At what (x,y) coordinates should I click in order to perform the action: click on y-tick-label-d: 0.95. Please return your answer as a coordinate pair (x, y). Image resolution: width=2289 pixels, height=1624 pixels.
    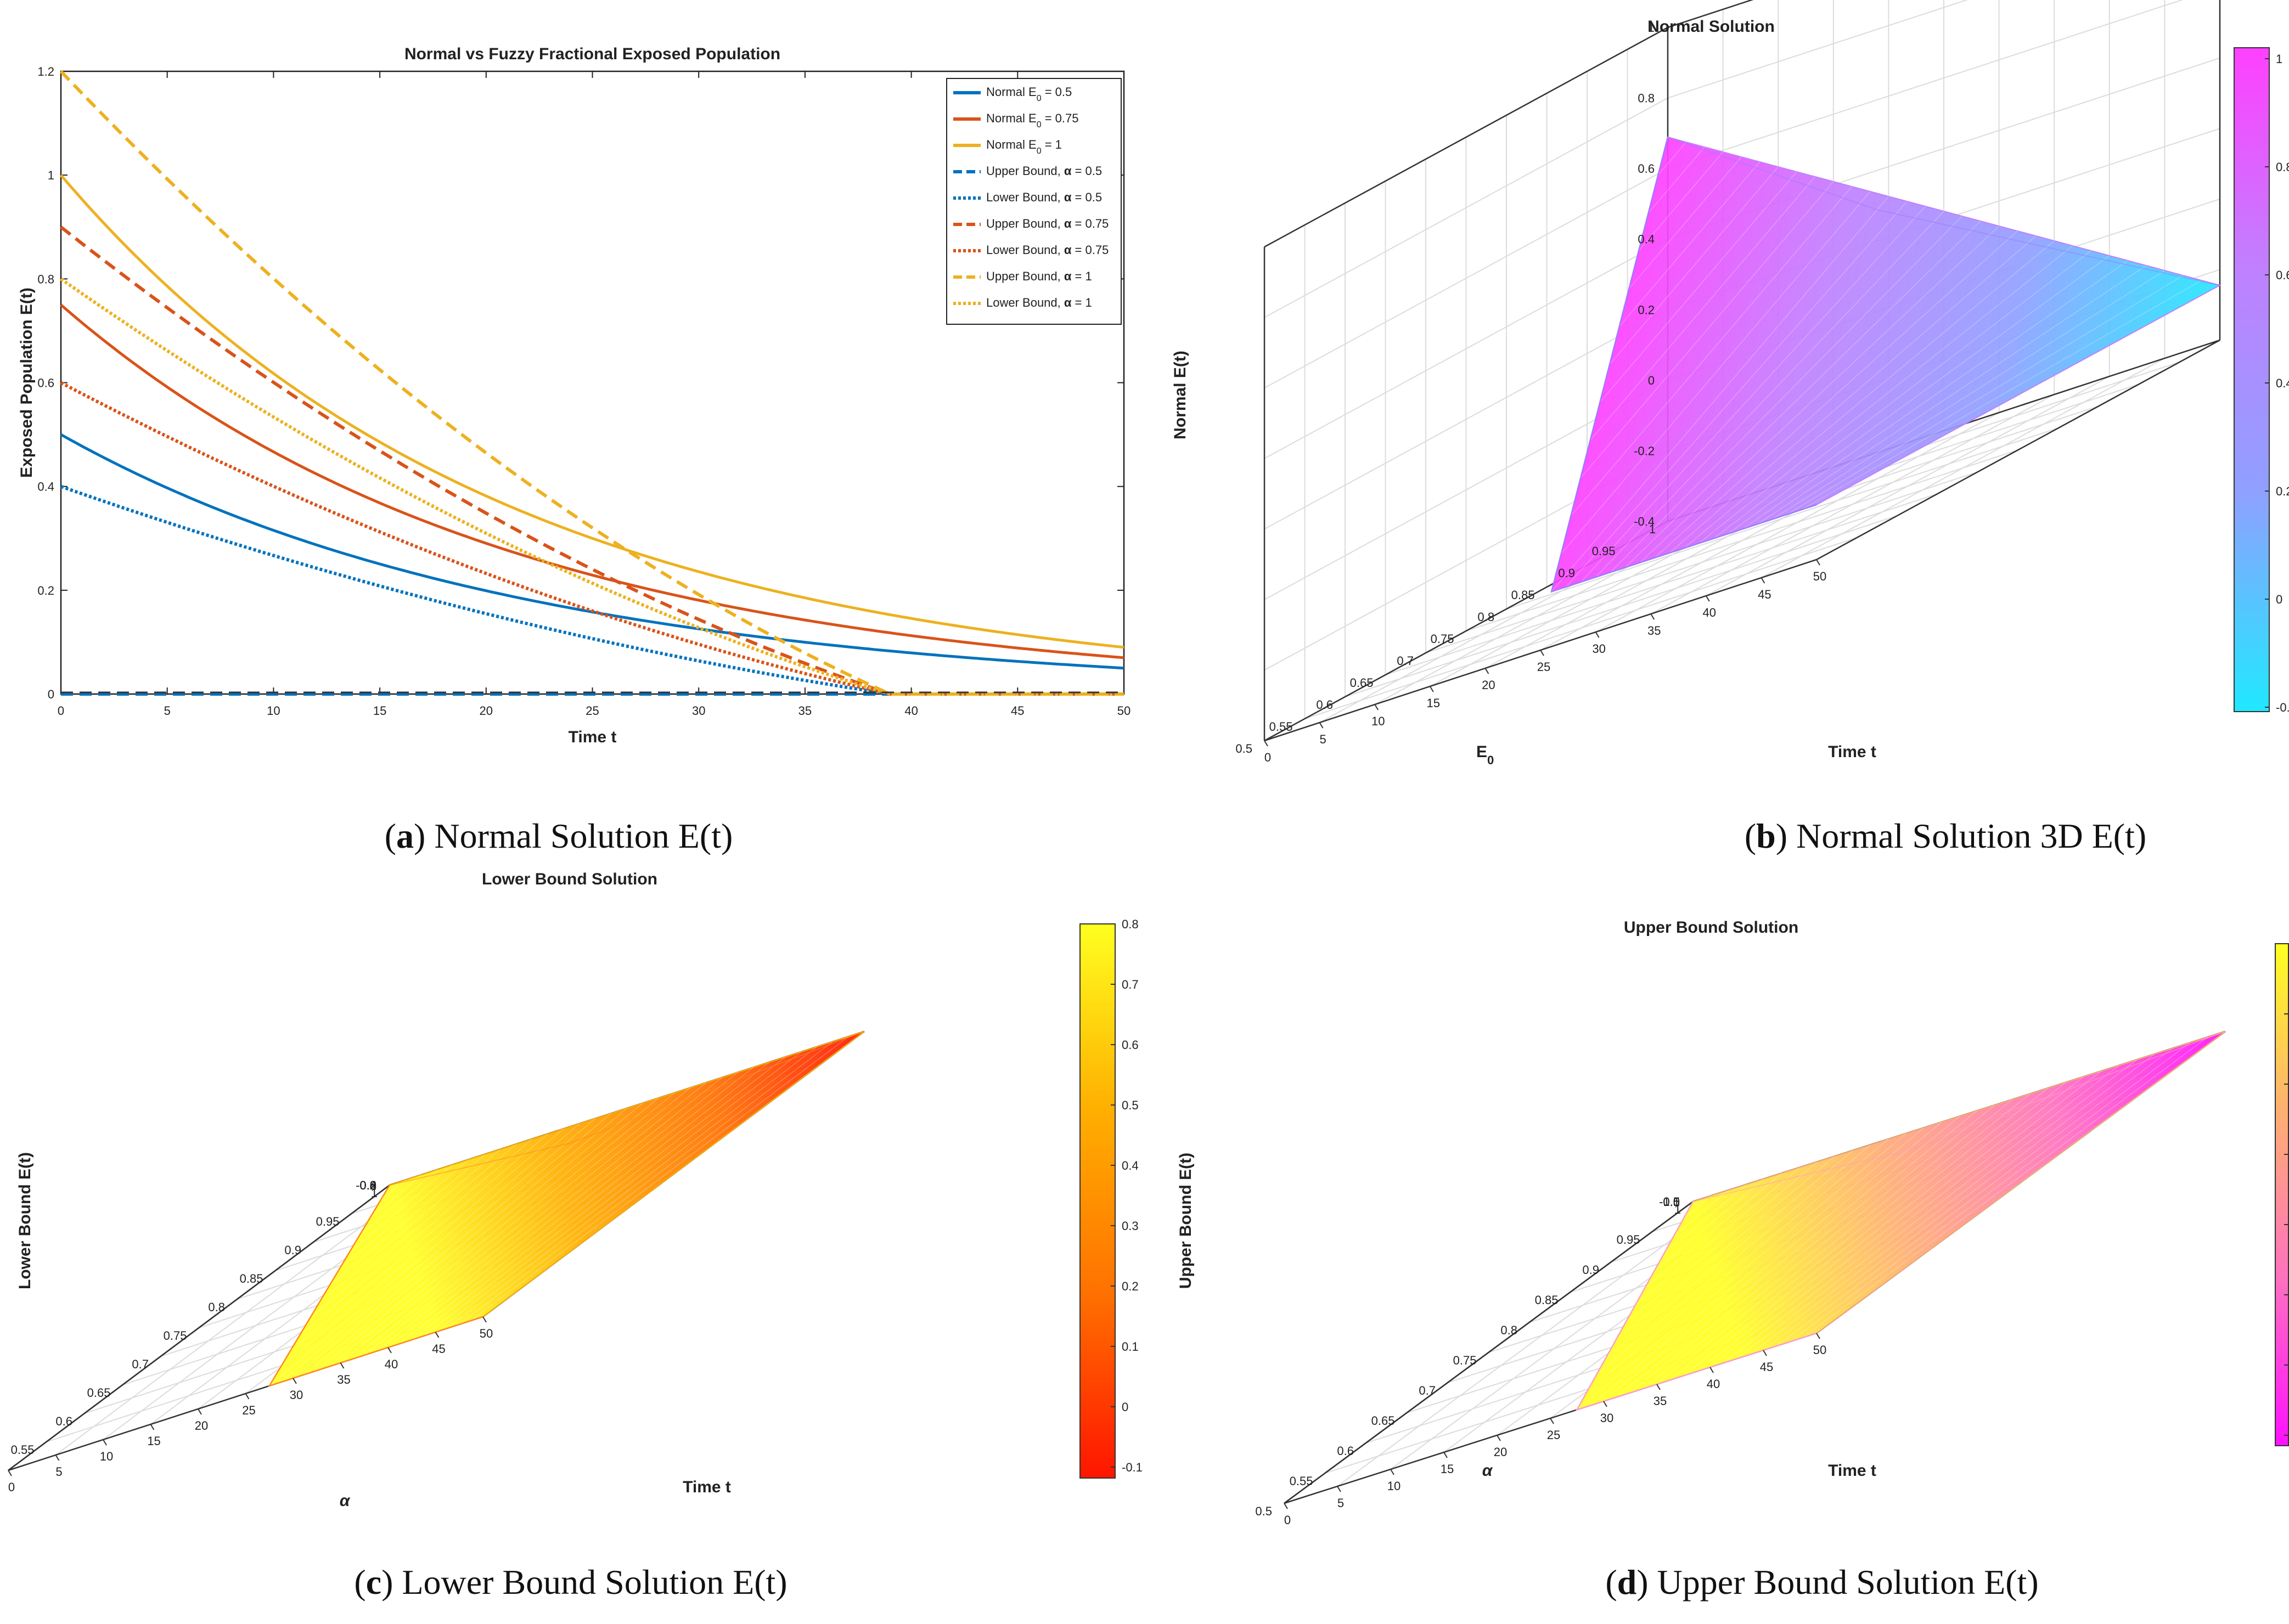
    Looking at the image, I should click on (1628, 1240).